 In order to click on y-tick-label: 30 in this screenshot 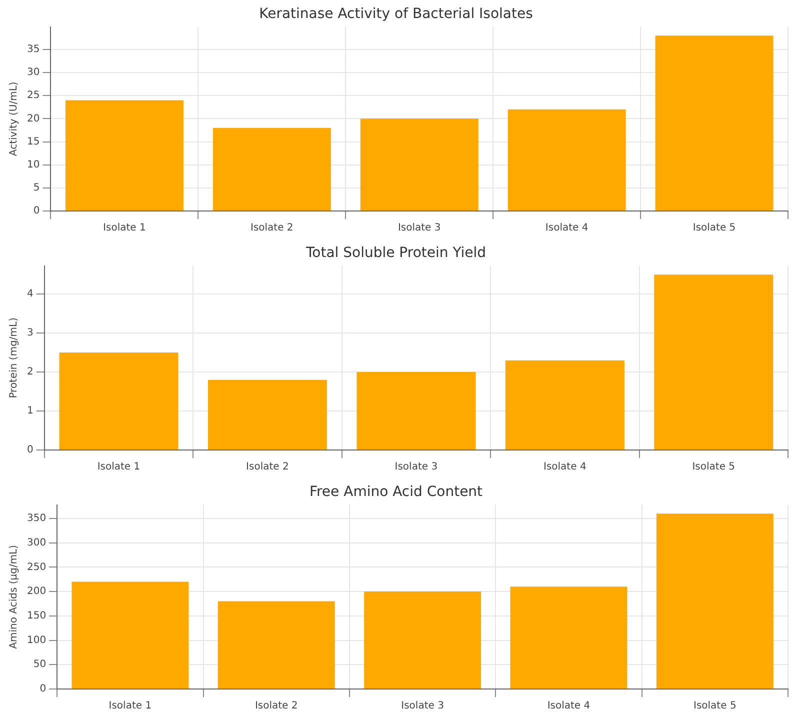, I will do `click(33, 72)`.